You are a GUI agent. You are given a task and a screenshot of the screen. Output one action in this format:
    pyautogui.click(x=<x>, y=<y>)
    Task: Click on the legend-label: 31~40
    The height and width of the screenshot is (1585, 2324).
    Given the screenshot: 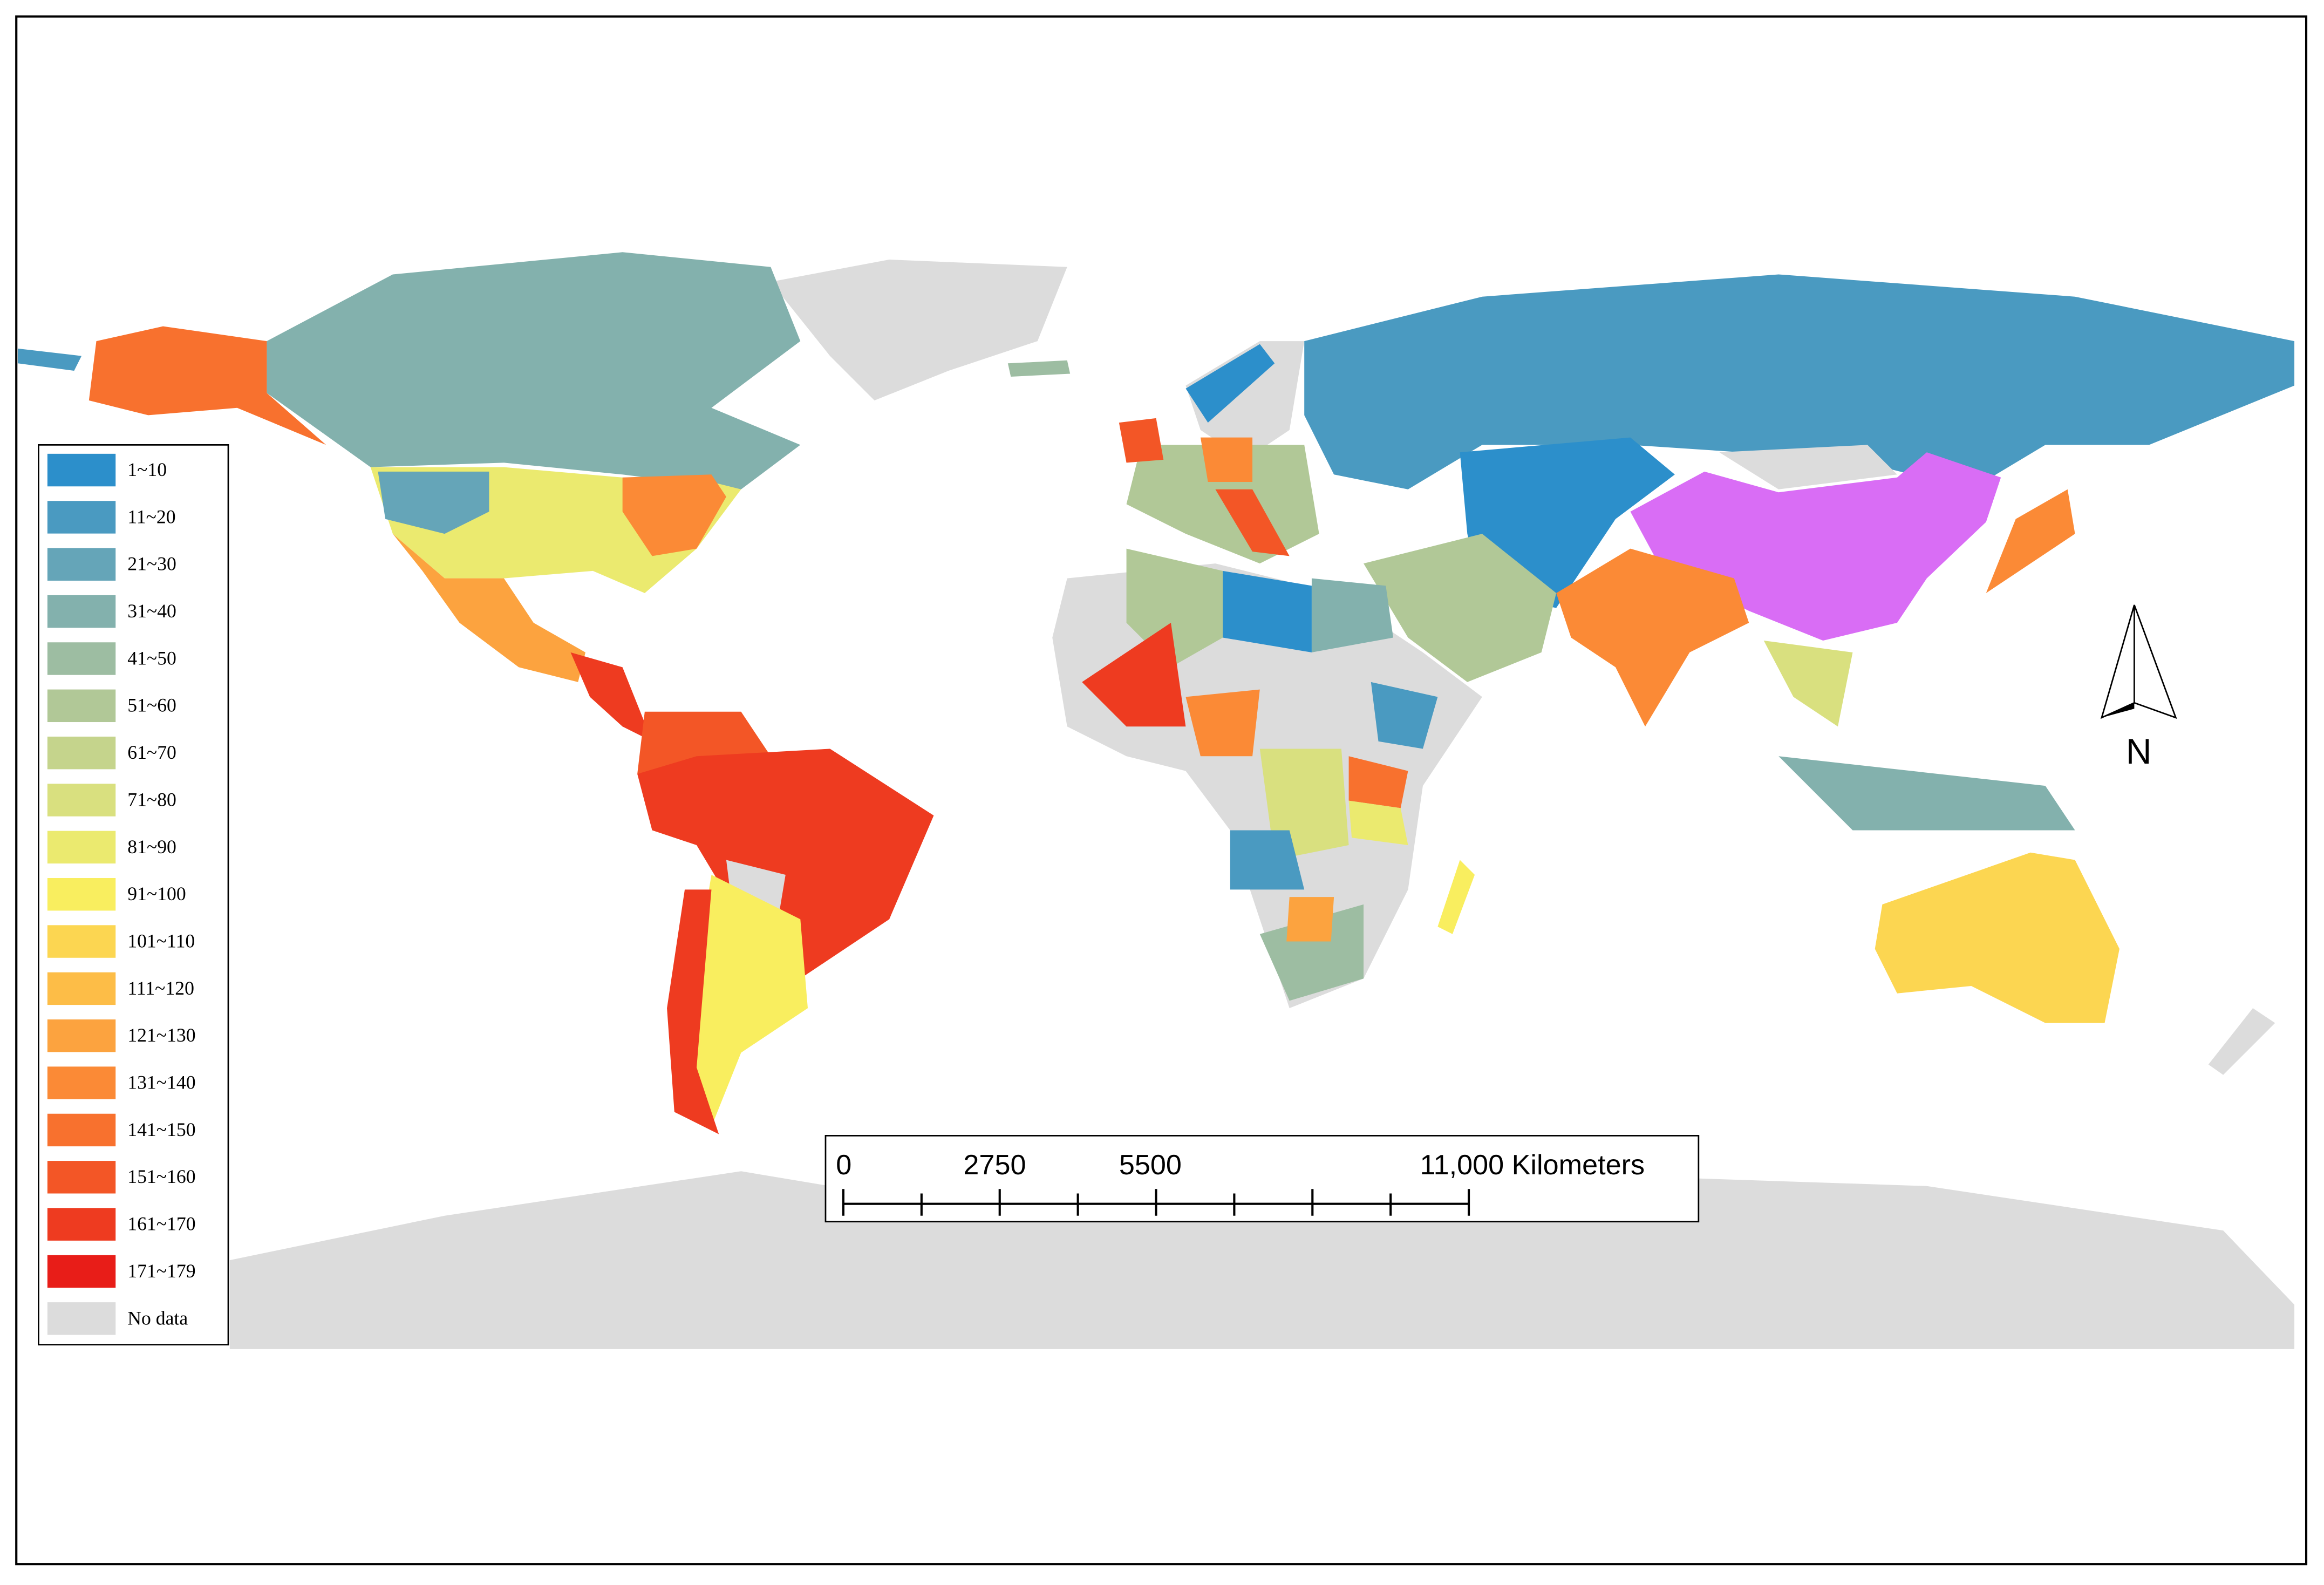 What is the action you would take?
    pyautogui.click(x=151, y=611)
    